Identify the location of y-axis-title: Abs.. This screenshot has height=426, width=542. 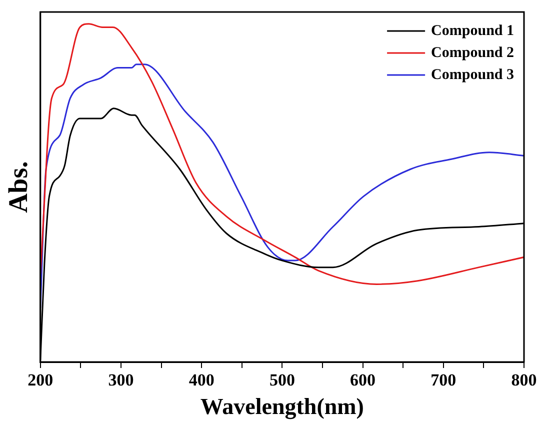
(18, 187).